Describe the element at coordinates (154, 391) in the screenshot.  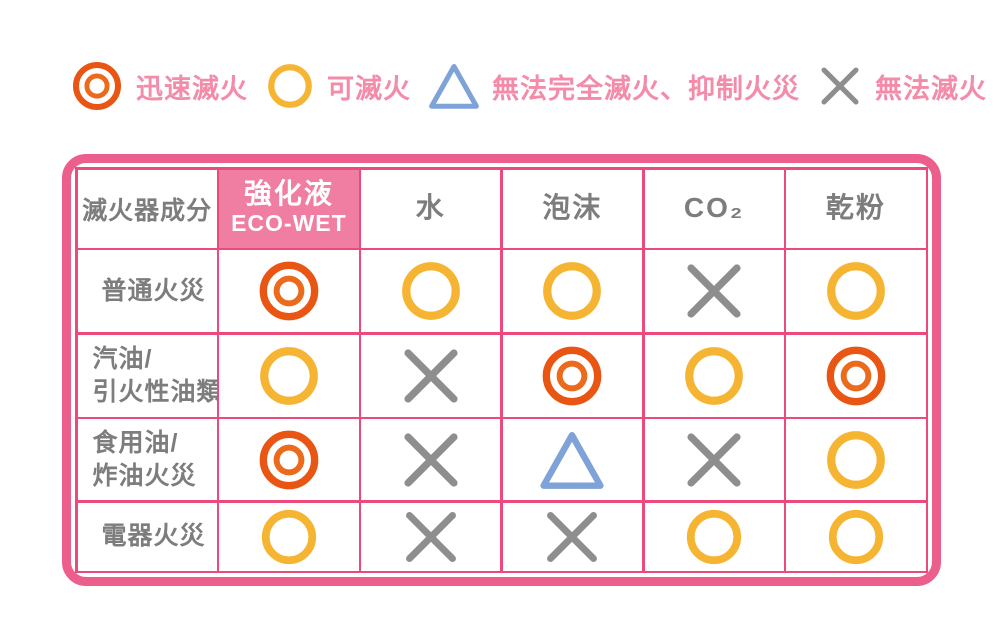
I see `row-label-line2: 引火性油類` at that location.